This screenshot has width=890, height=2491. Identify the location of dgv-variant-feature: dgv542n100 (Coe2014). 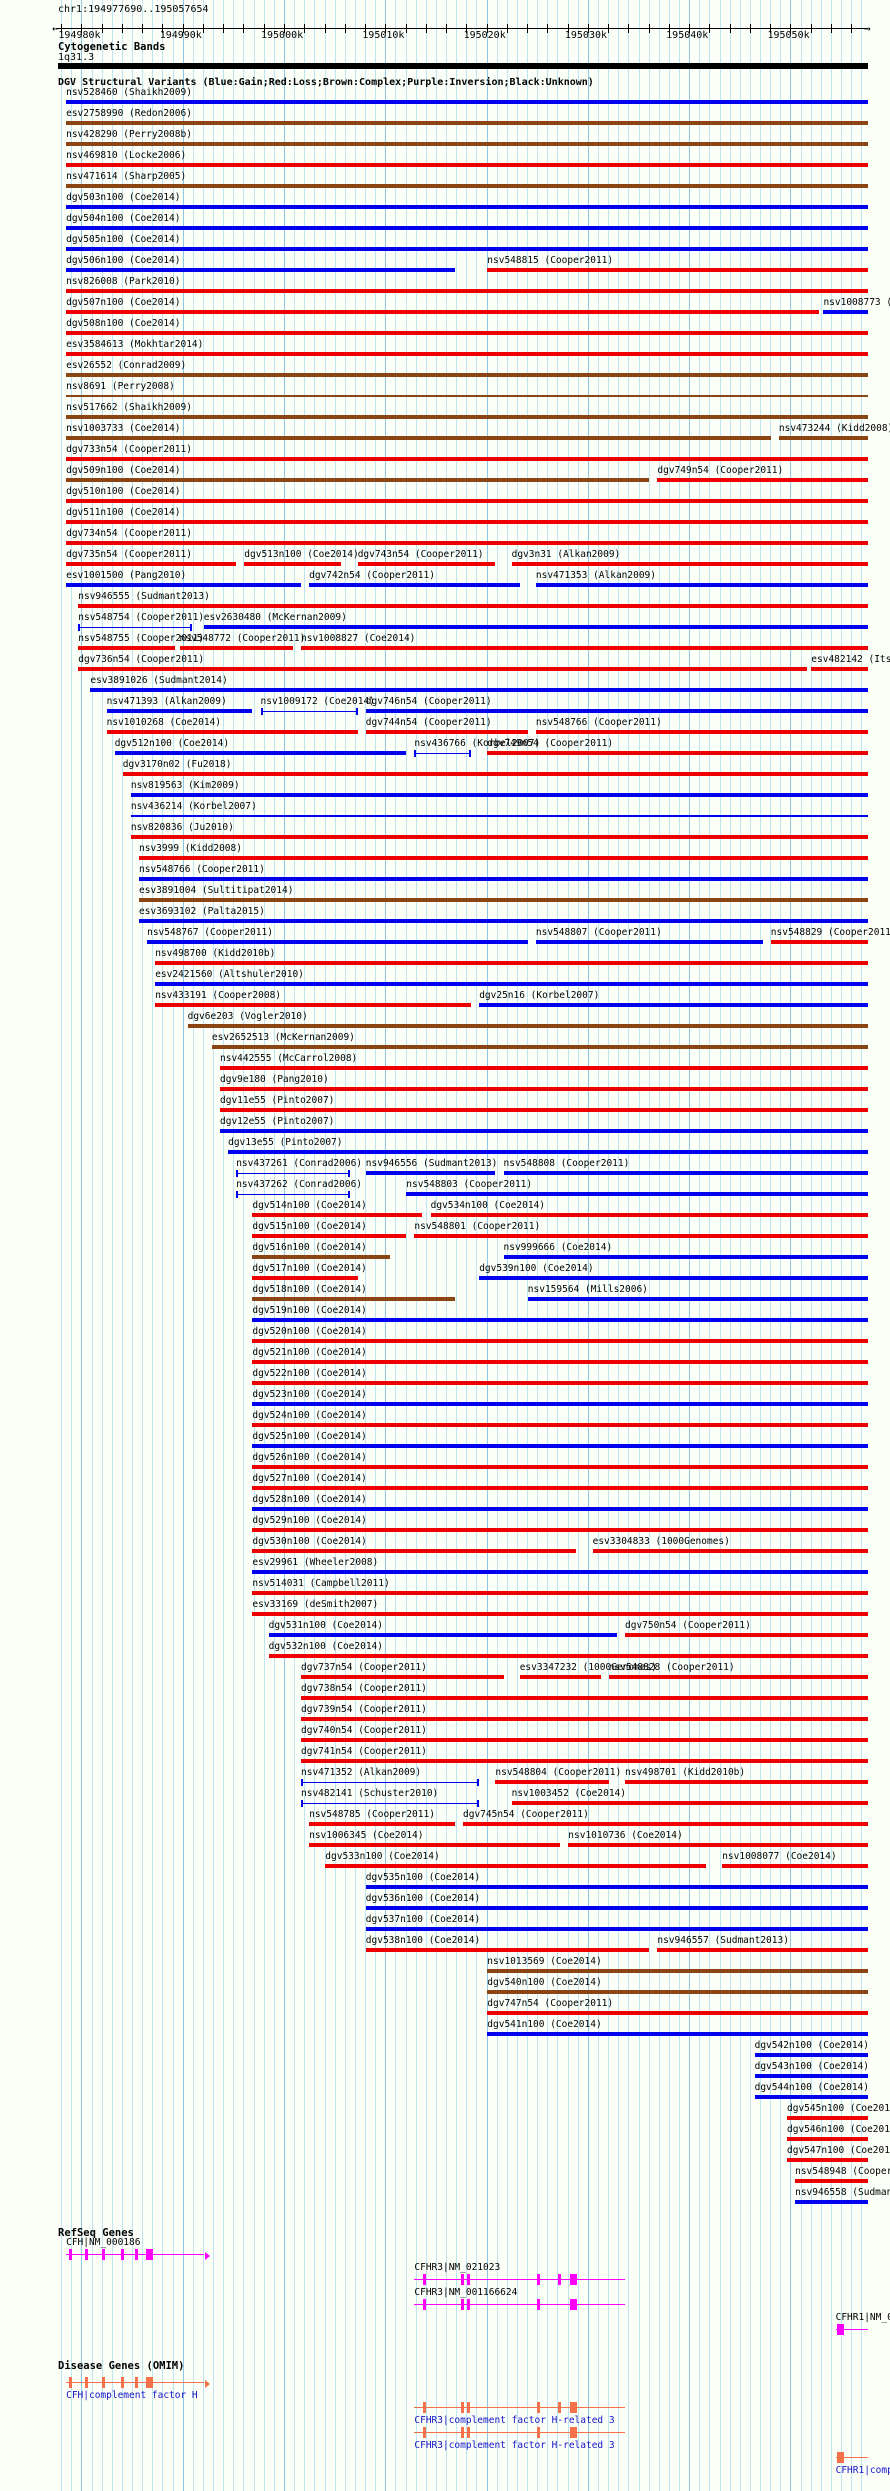
(811, 2051).